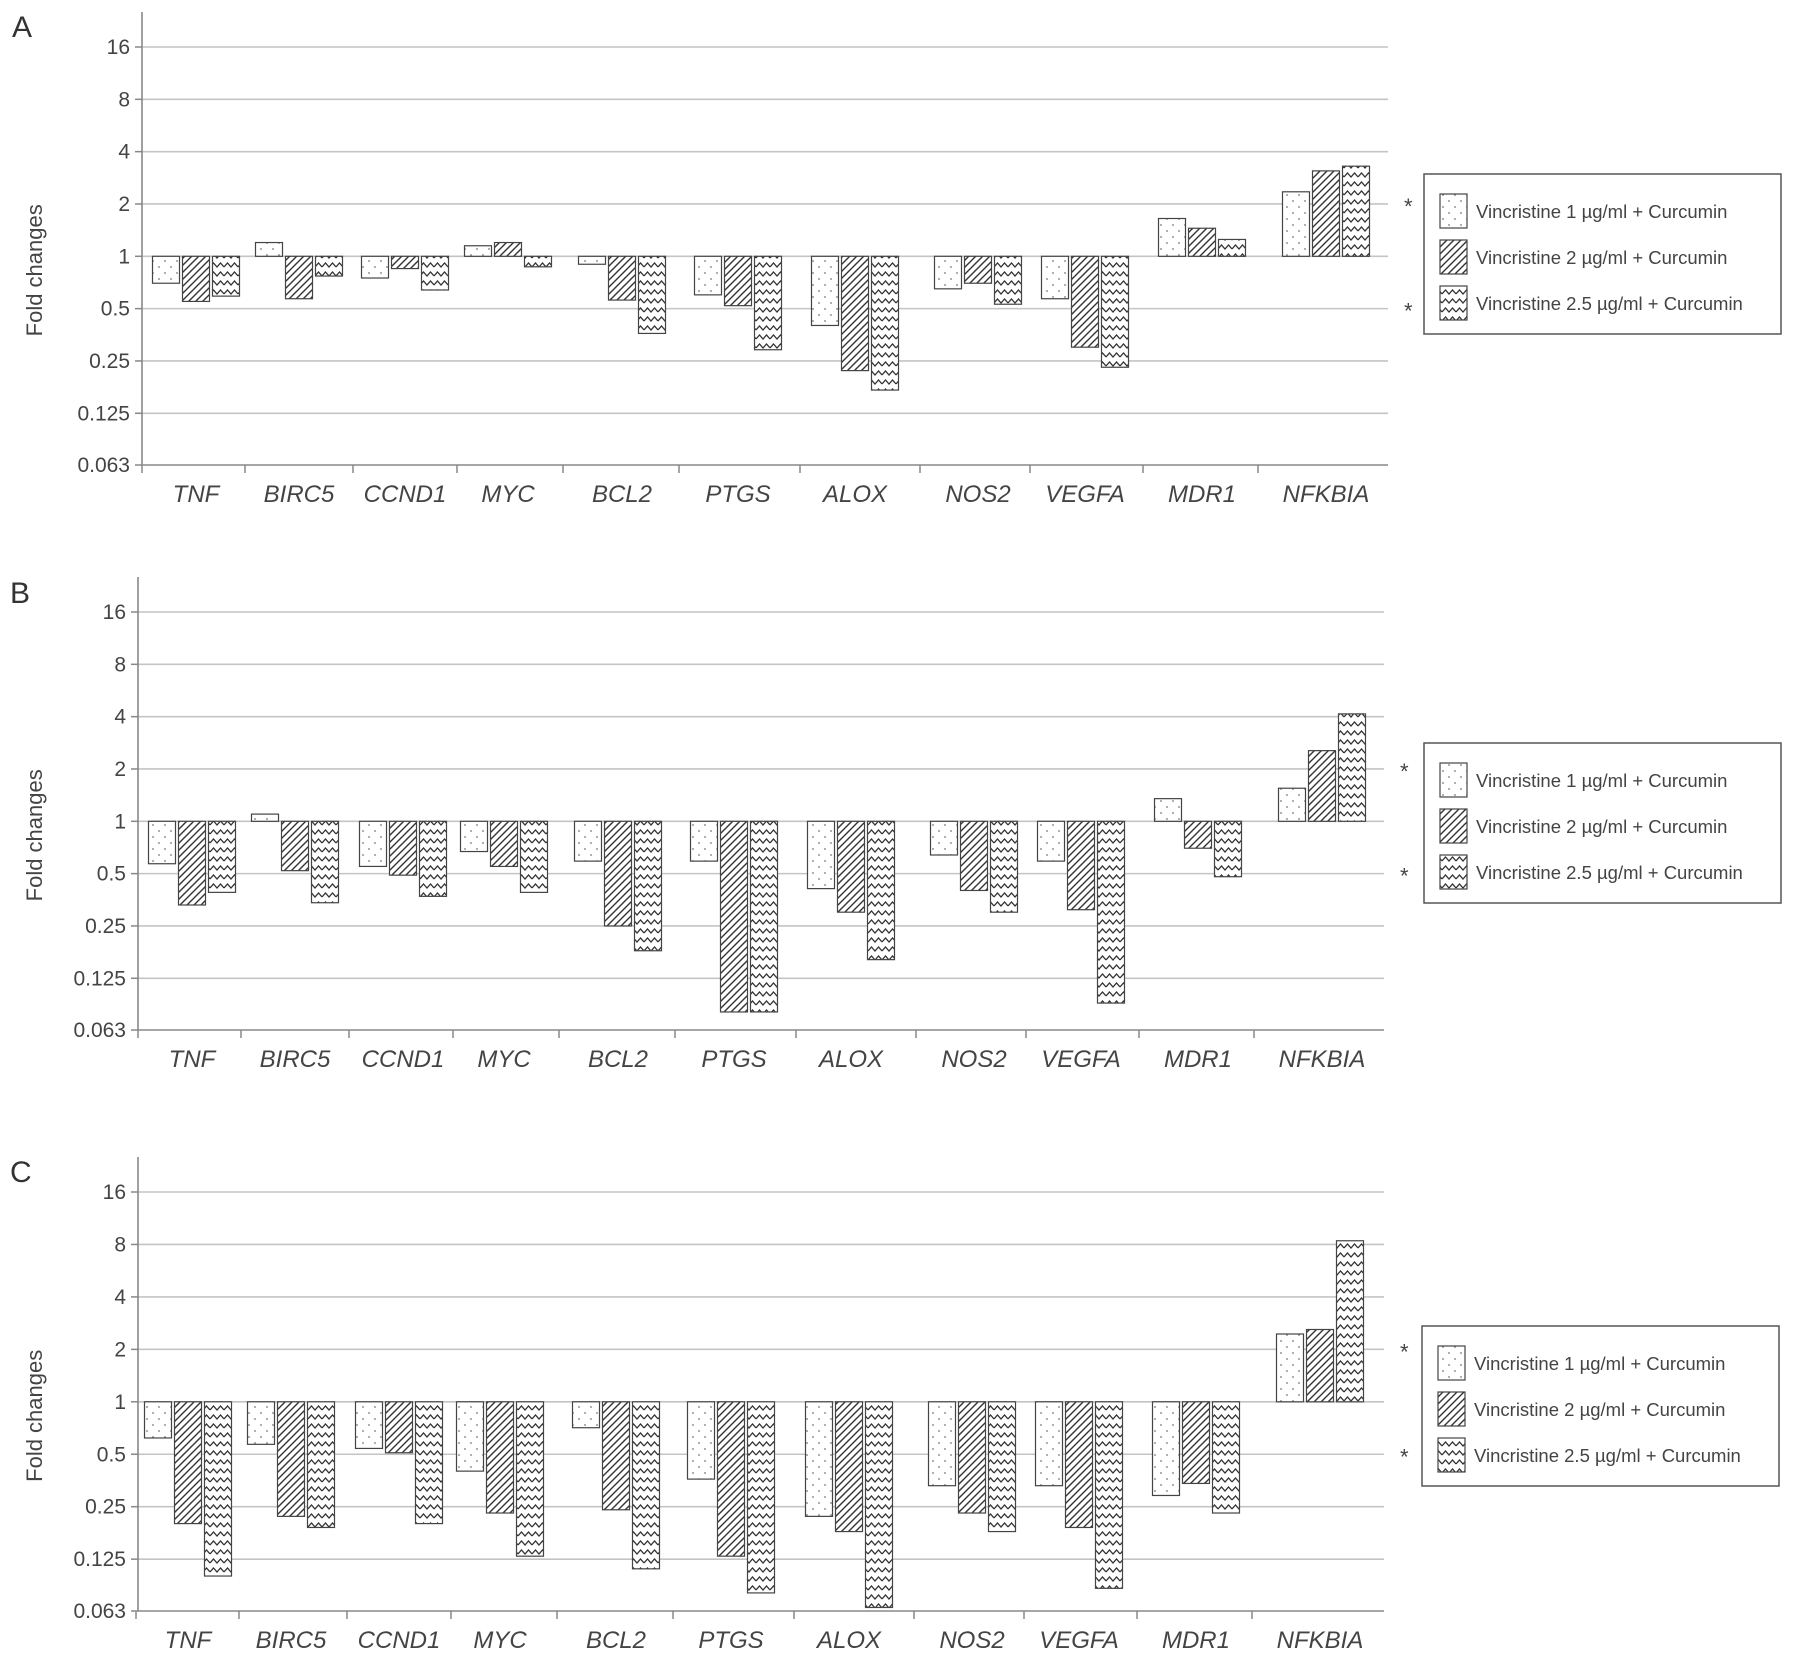 This screenshot has width=1795, height=1655. I want to click on y-tick-label: 0.25, so click(109, 361).